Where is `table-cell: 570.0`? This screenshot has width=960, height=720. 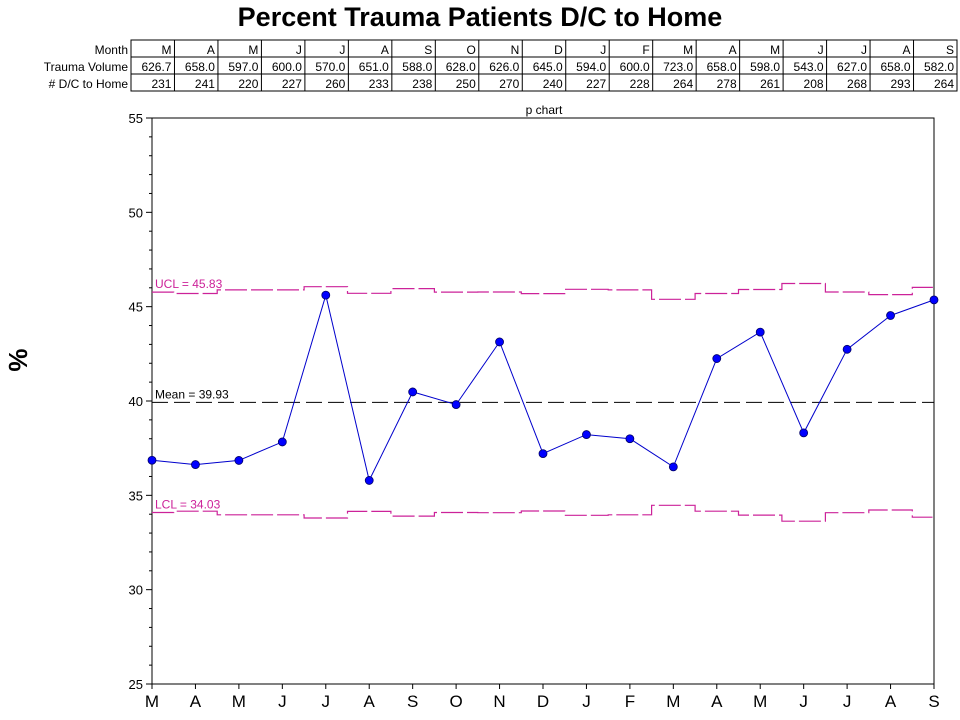
table-cell: 570.0 is located at coordinates (330, 67).